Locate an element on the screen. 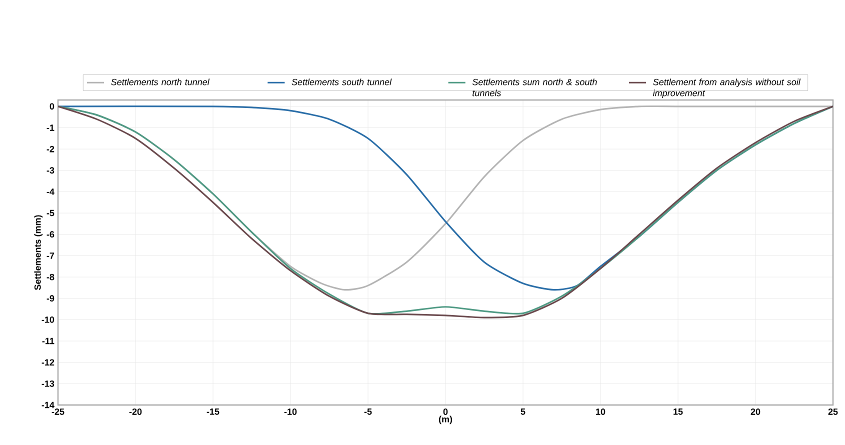  y-tick-label: -11 is located at coordinates (48, 341).